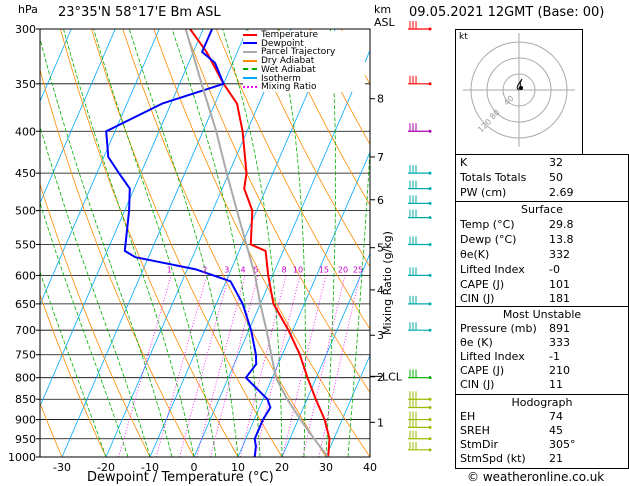 The height and width of the screenshot is (486, 629). Describe the element at coordinates (226, 269) in the screenshot. I see `mixing-ratio-label: 3` at that location.